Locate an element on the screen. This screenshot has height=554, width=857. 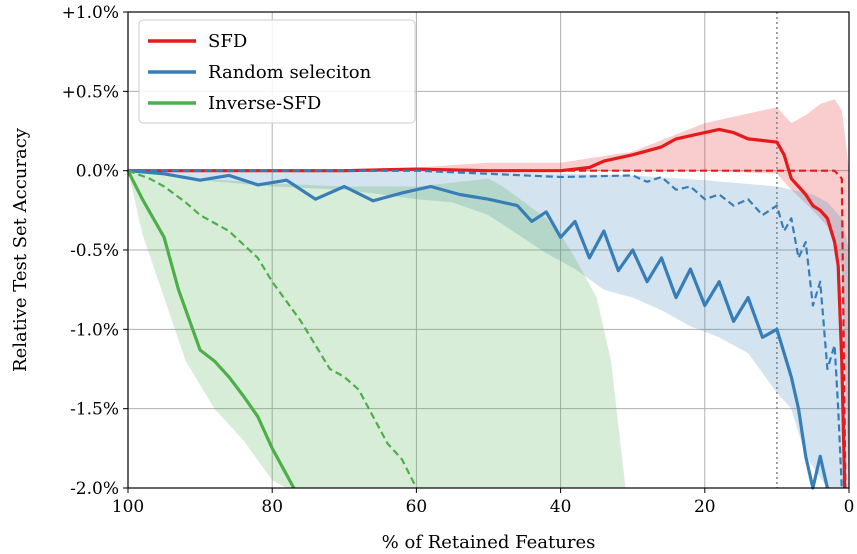
y-tick-label: -1.0% is located at coordinates (94, 330).